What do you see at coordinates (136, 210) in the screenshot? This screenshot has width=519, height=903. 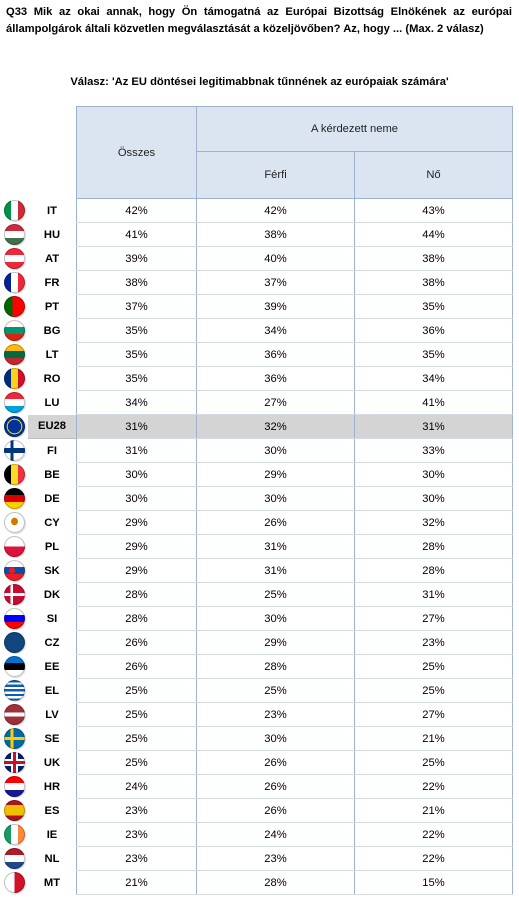 I see `value-total: 42%` at bounding box center [136, 210].